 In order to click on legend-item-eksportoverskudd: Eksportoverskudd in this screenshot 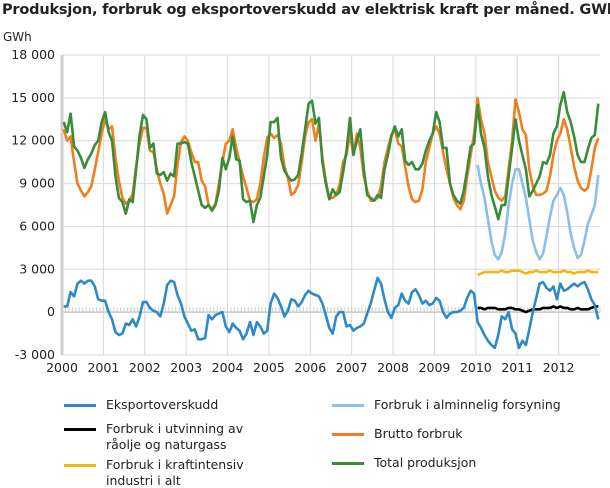, I will do `click(160, 405)`.